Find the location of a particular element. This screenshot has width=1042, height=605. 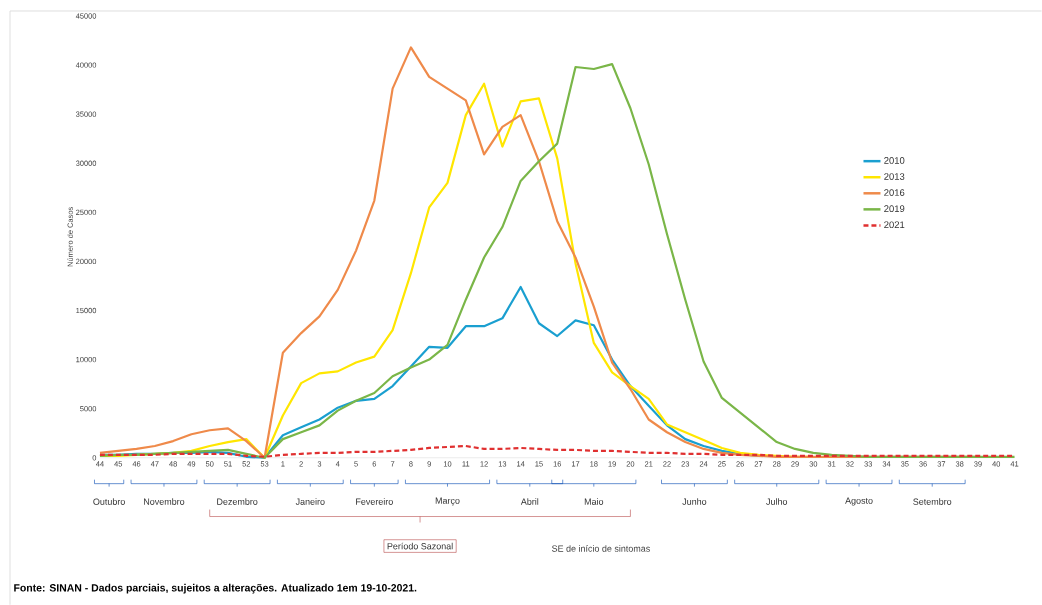

text: Janeiro is located at coordinates (310, 501).